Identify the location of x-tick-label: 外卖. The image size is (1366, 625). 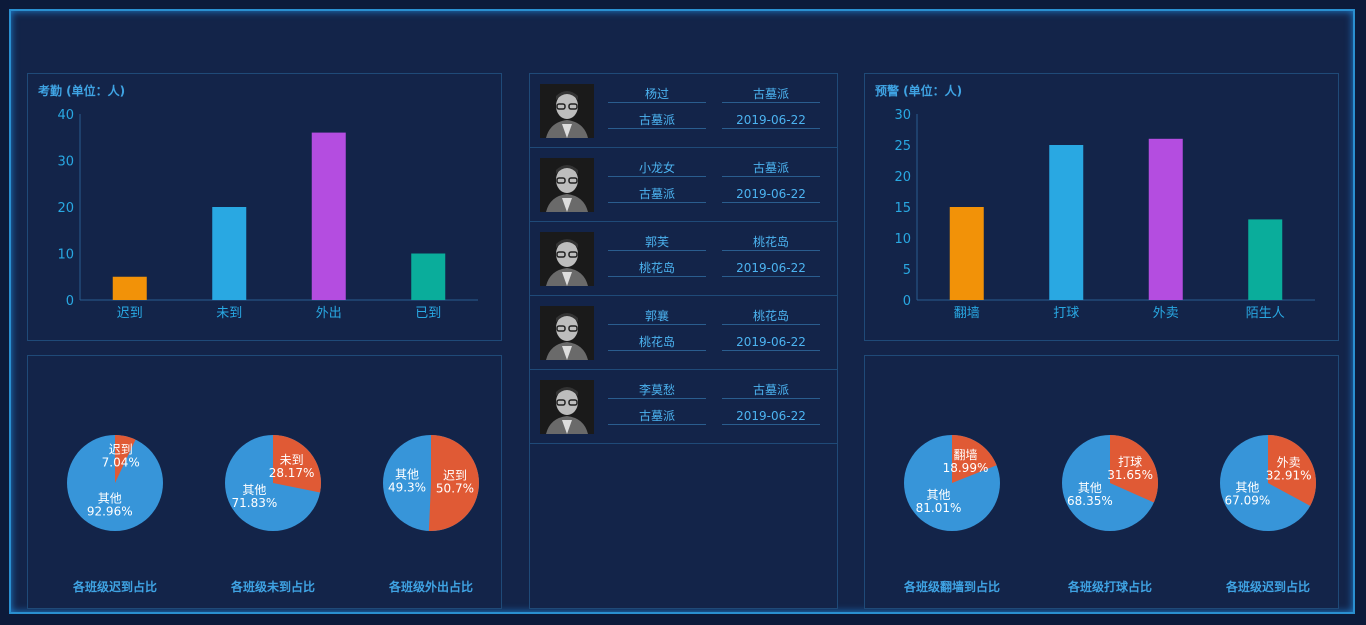
(1166, 313).